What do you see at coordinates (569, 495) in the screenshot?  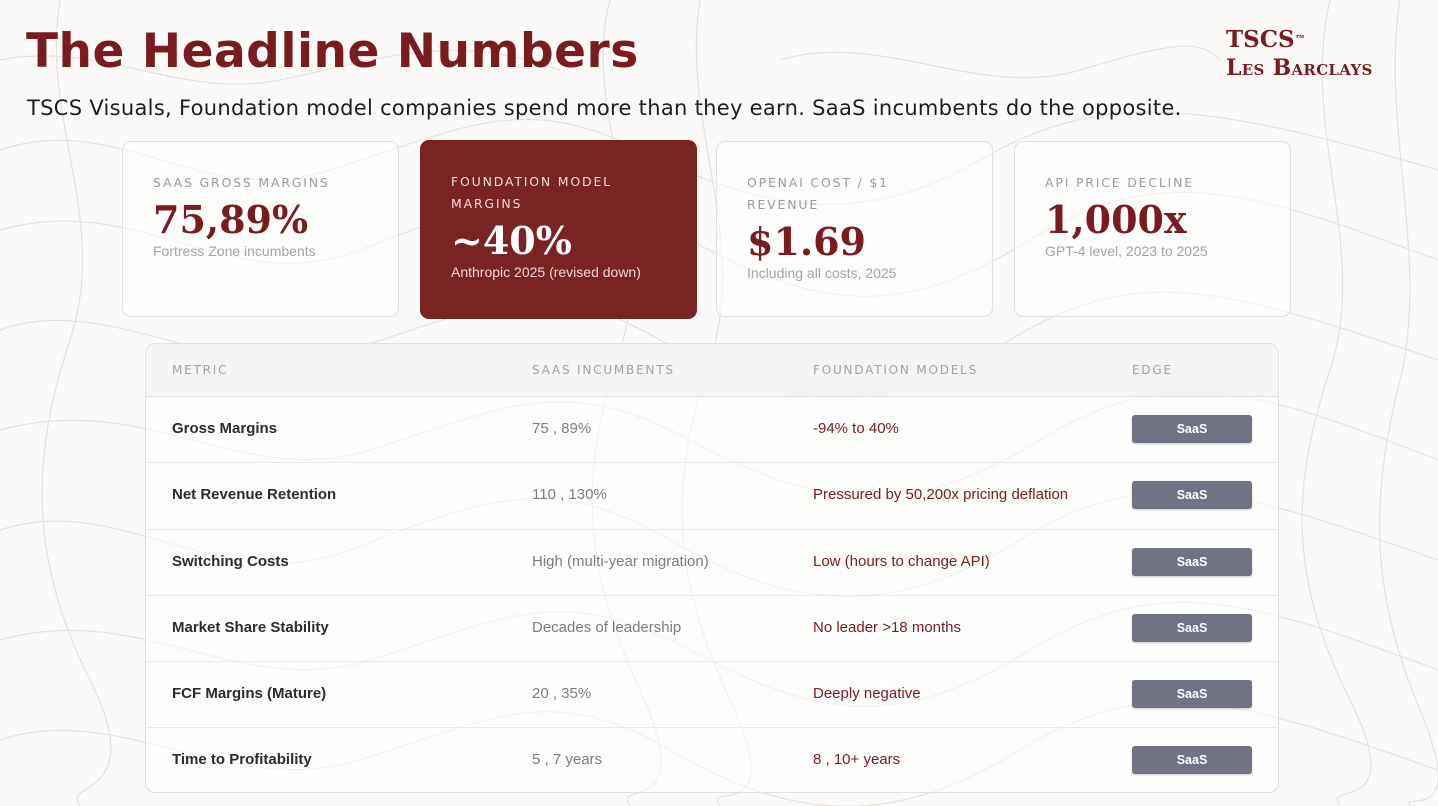 I see `saas-cell: 110 , 130%` at bounding box center [569, 495].